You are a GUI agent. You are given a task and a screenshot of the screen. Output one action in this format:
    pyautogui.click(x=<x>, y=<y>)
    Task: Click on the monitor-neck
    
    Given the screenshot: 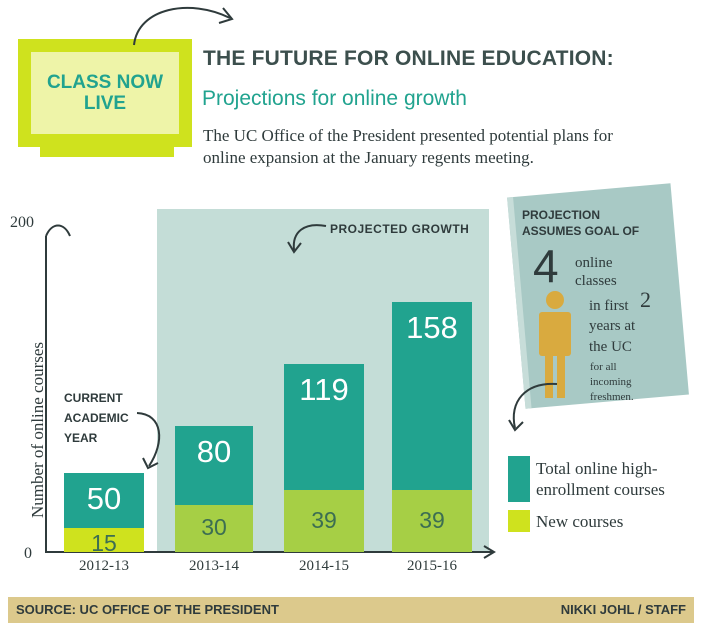 What is the action you would take?
    pyautogui.click(x=107, y=138)
    